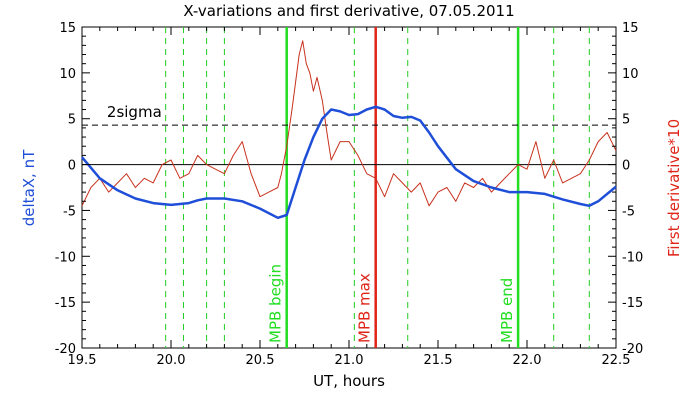  What do you see at coordinates (626, 166) in the screenshot?
I see `y-right-tick-label: 0` at bounding box center [626, 166].